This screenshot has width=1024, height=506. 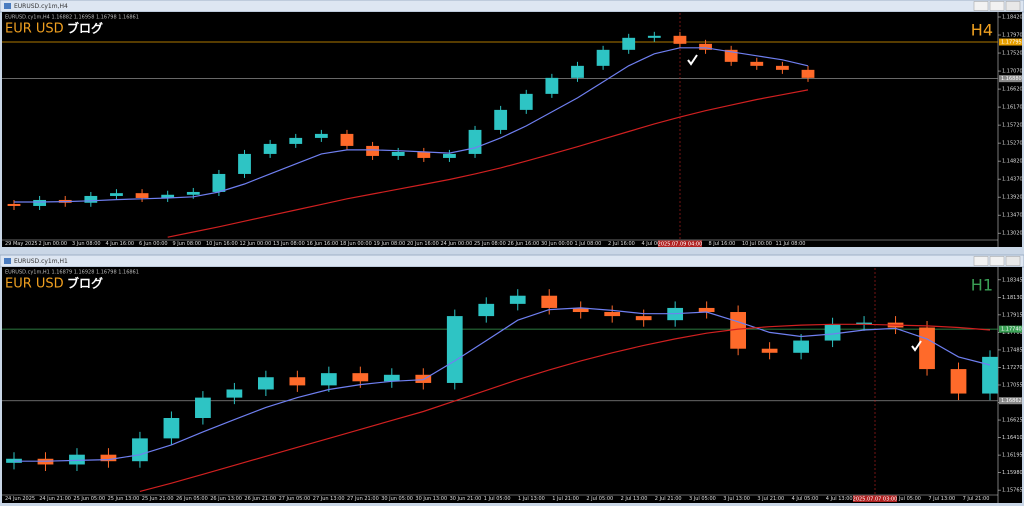 What do you see at coordinates (621, 244) in the screenshot?
I see `x-tick-label: 2 Jul 16:00` at bounding box center [621, 244].